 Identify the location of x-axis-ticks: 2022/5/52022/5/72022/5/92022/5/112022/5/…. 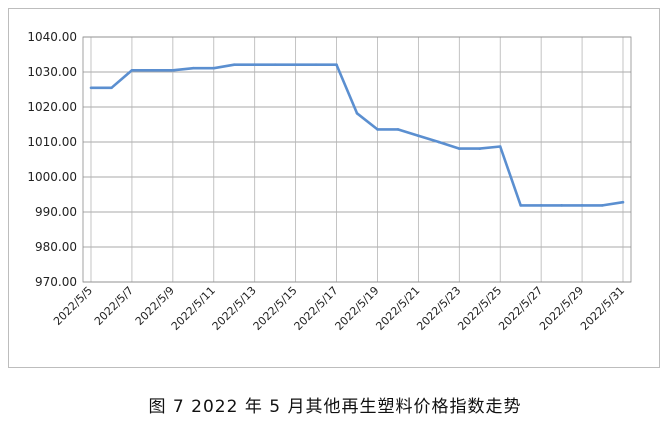
(339, 308).